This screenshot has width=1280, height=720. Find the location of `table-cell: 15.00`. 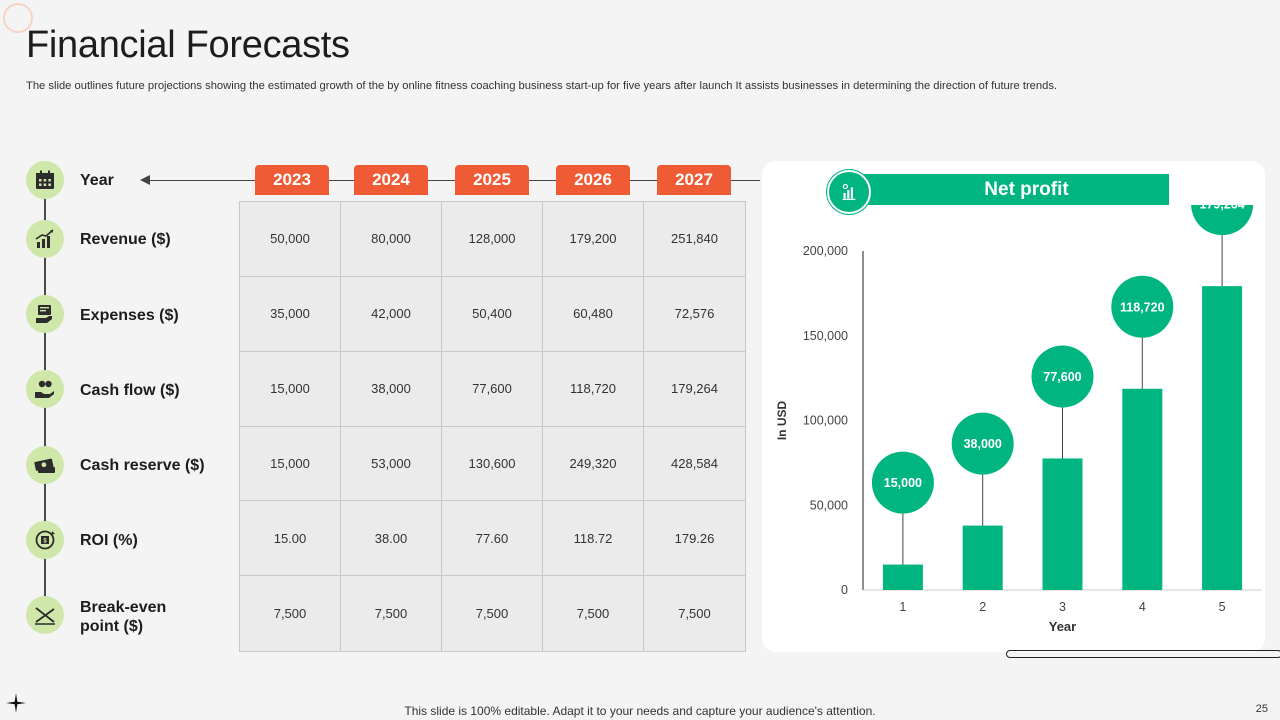

table-cell: 15.00 is located at coordinates (290, 539).